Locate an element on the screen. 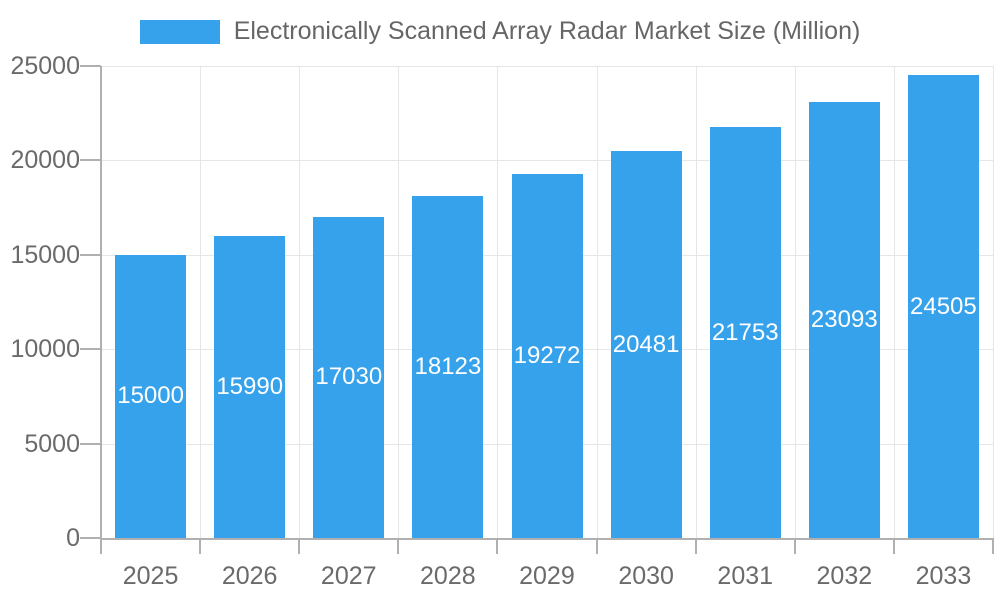 This screenshot has width=1000, height=600. y-axis-line is located at coordinates (101, 302).